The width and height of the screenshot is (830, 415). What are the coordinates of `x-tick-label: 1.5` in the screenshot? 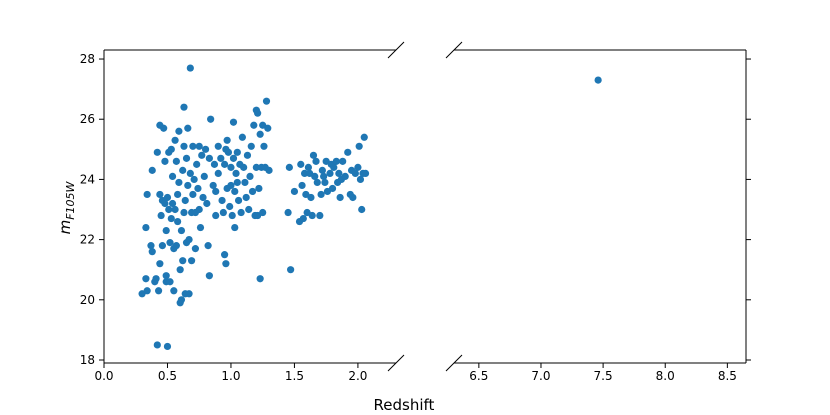 It's located at (294, 376).